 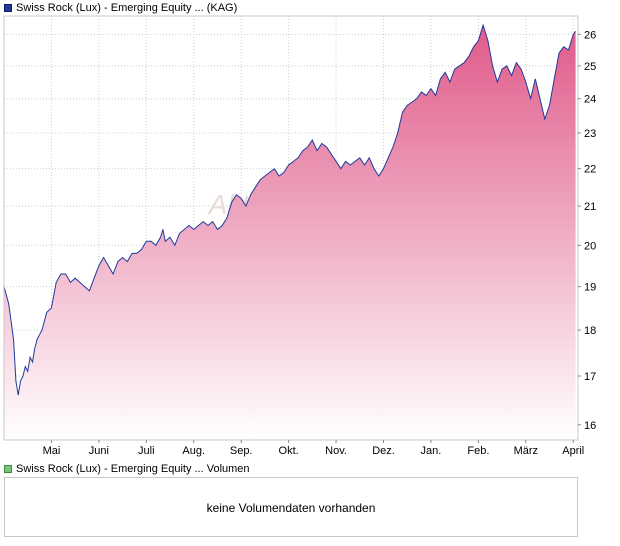 I want to click on y-tick-label: 20, so click(x=590, y=246).